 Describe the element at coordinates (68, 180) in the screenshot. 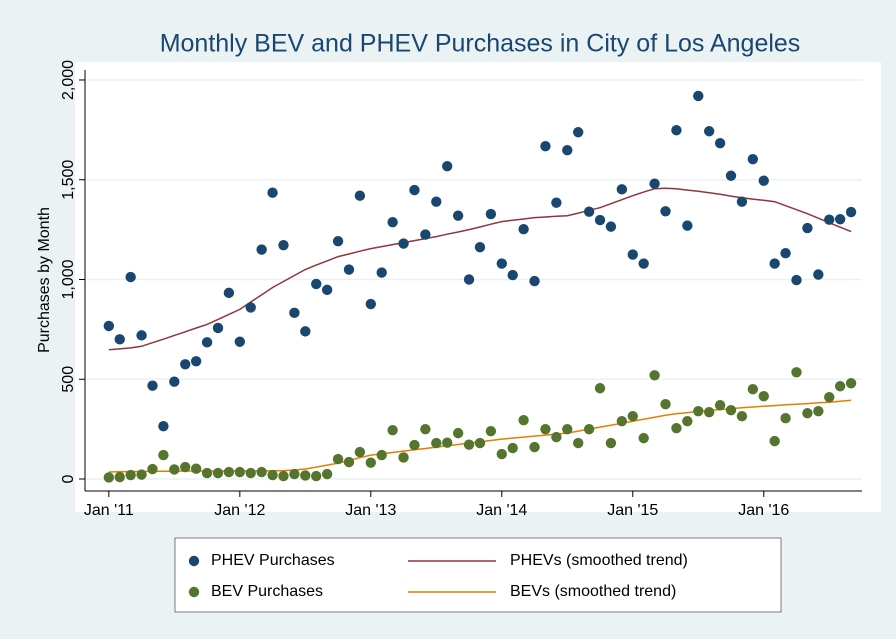

I see `y-tick-label: 1,500` at that location.